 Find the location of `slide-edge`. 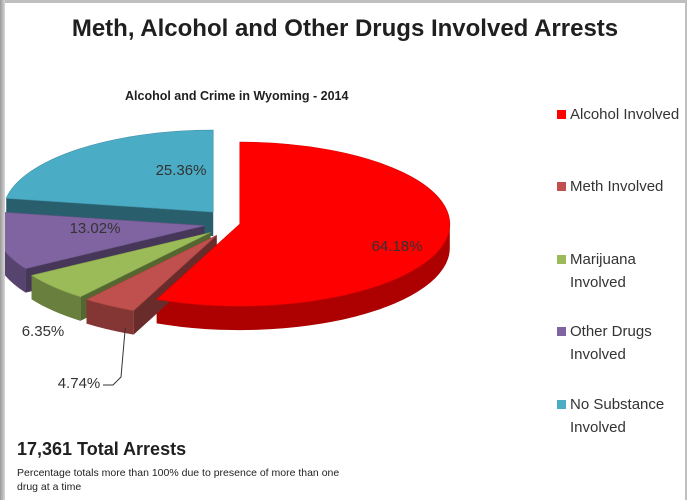

slide-edge is located at coordinates (2, 250).